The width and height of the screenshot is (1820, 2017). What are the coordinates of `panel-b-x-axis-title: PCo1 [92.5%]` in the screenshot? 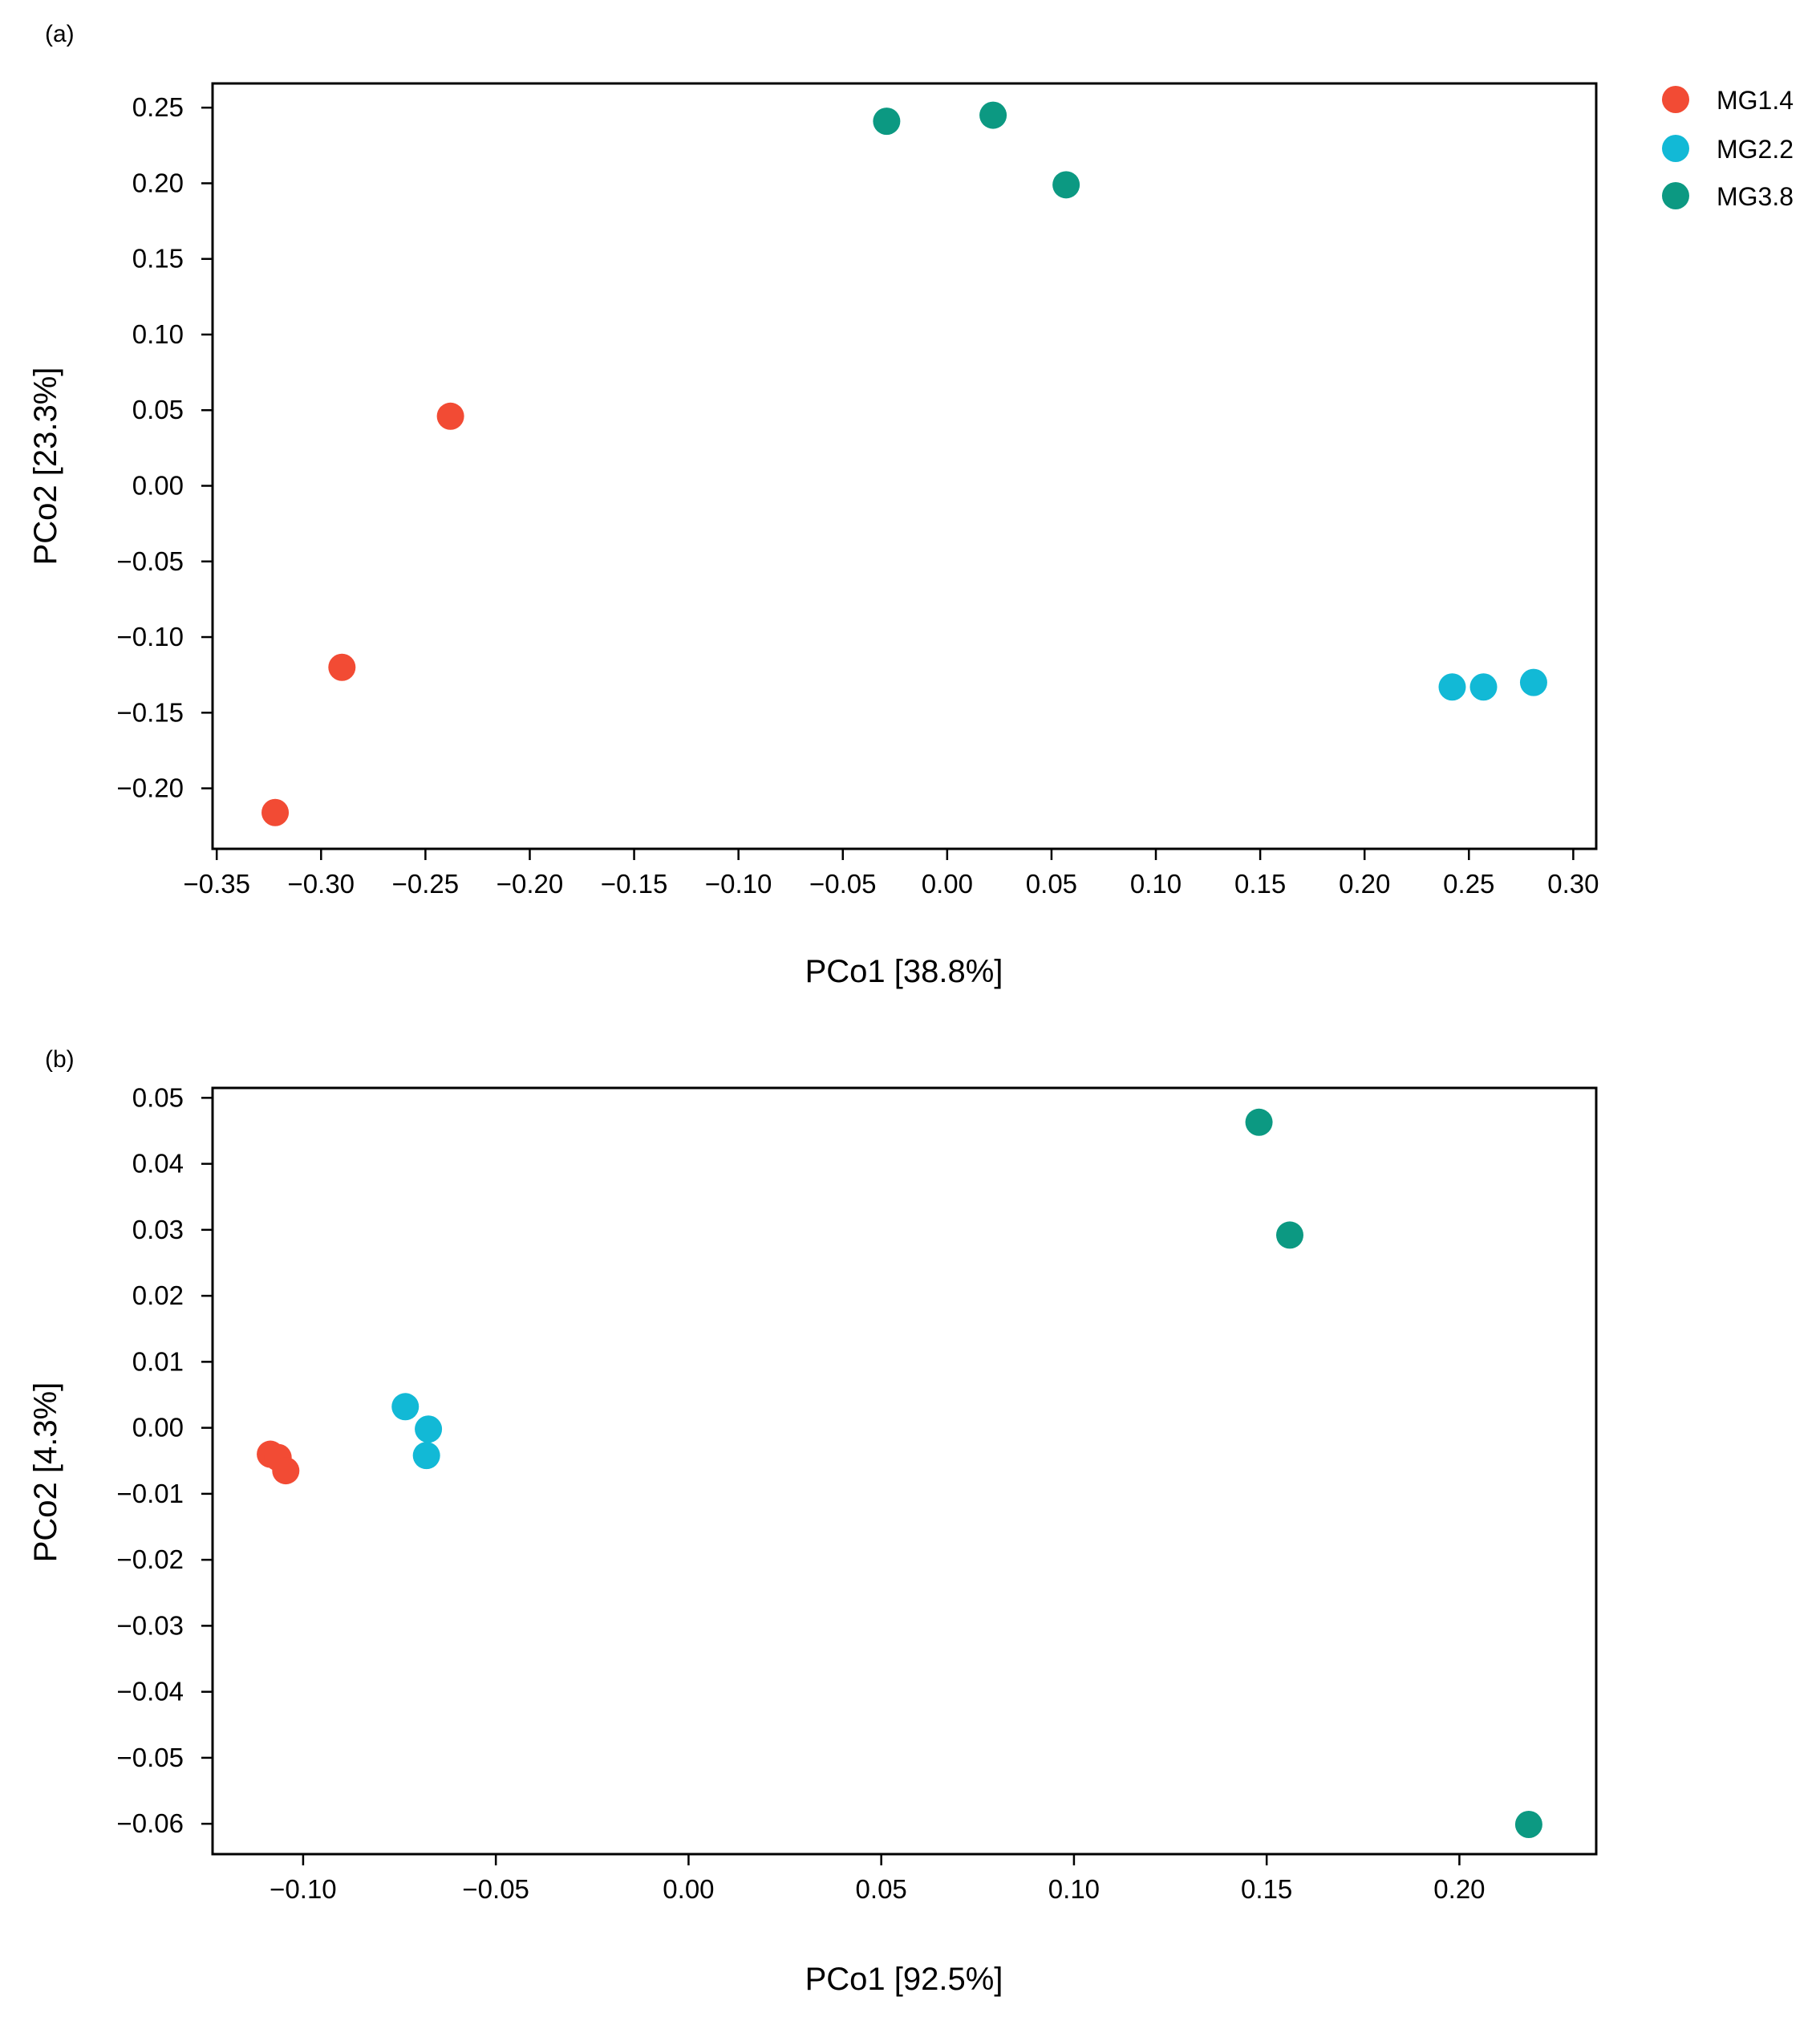 It's located at (904, 1979).